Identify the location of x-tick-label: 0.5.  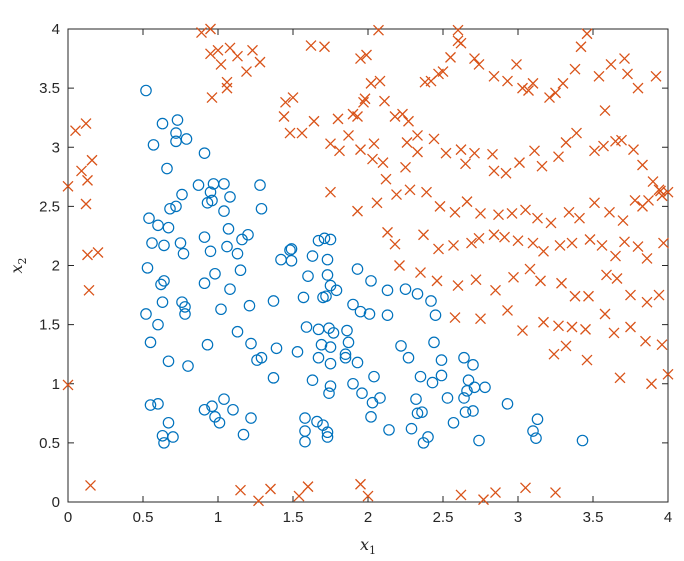
(143, 517).